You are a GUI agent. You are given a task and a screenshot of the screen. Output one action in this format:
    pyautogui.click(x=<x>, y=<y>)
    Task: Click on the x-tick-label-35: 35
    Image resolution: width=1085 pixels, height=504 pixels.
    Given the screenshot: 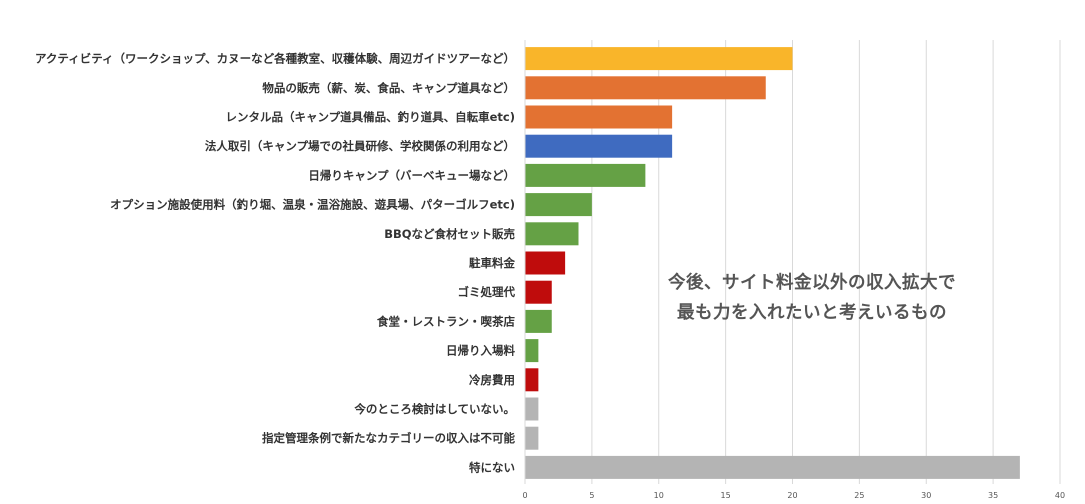 What is the action you would take?
    pyautogui.click(x=993, y=495)
    